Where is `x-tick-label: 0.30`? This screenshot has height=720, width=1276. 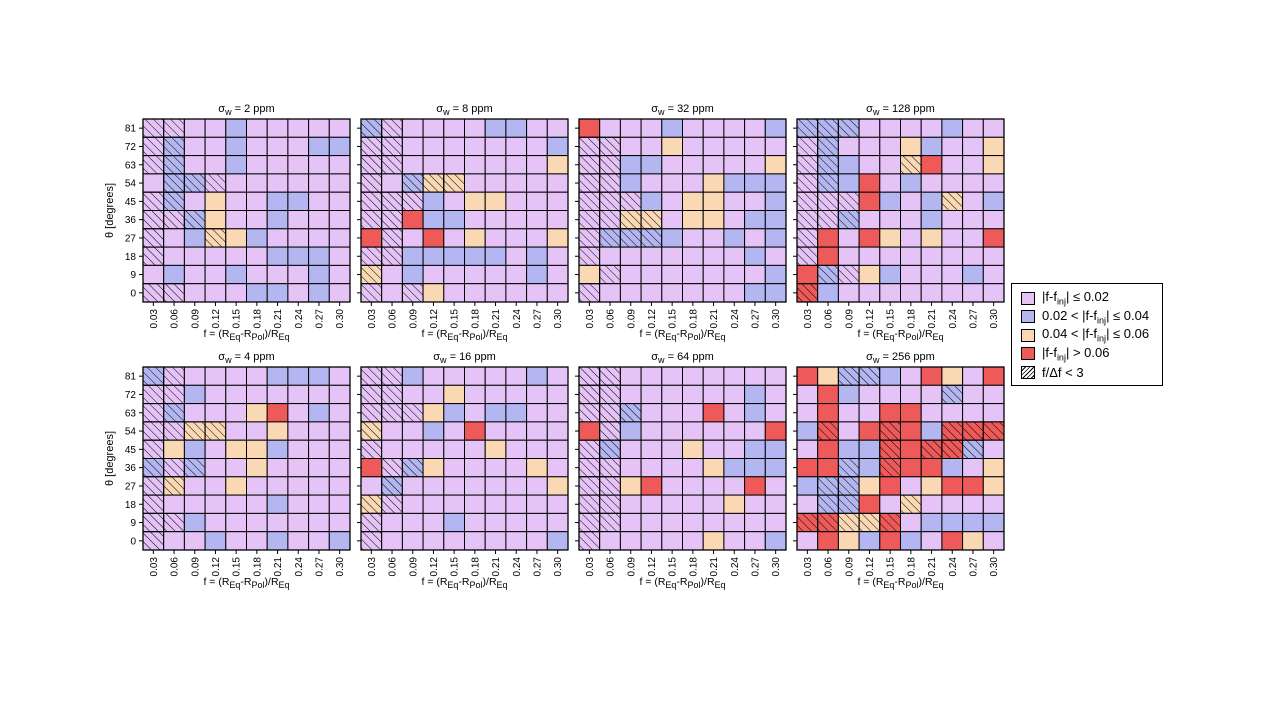 x-tick-label: 0.30 is located at coordinates (994, 319).